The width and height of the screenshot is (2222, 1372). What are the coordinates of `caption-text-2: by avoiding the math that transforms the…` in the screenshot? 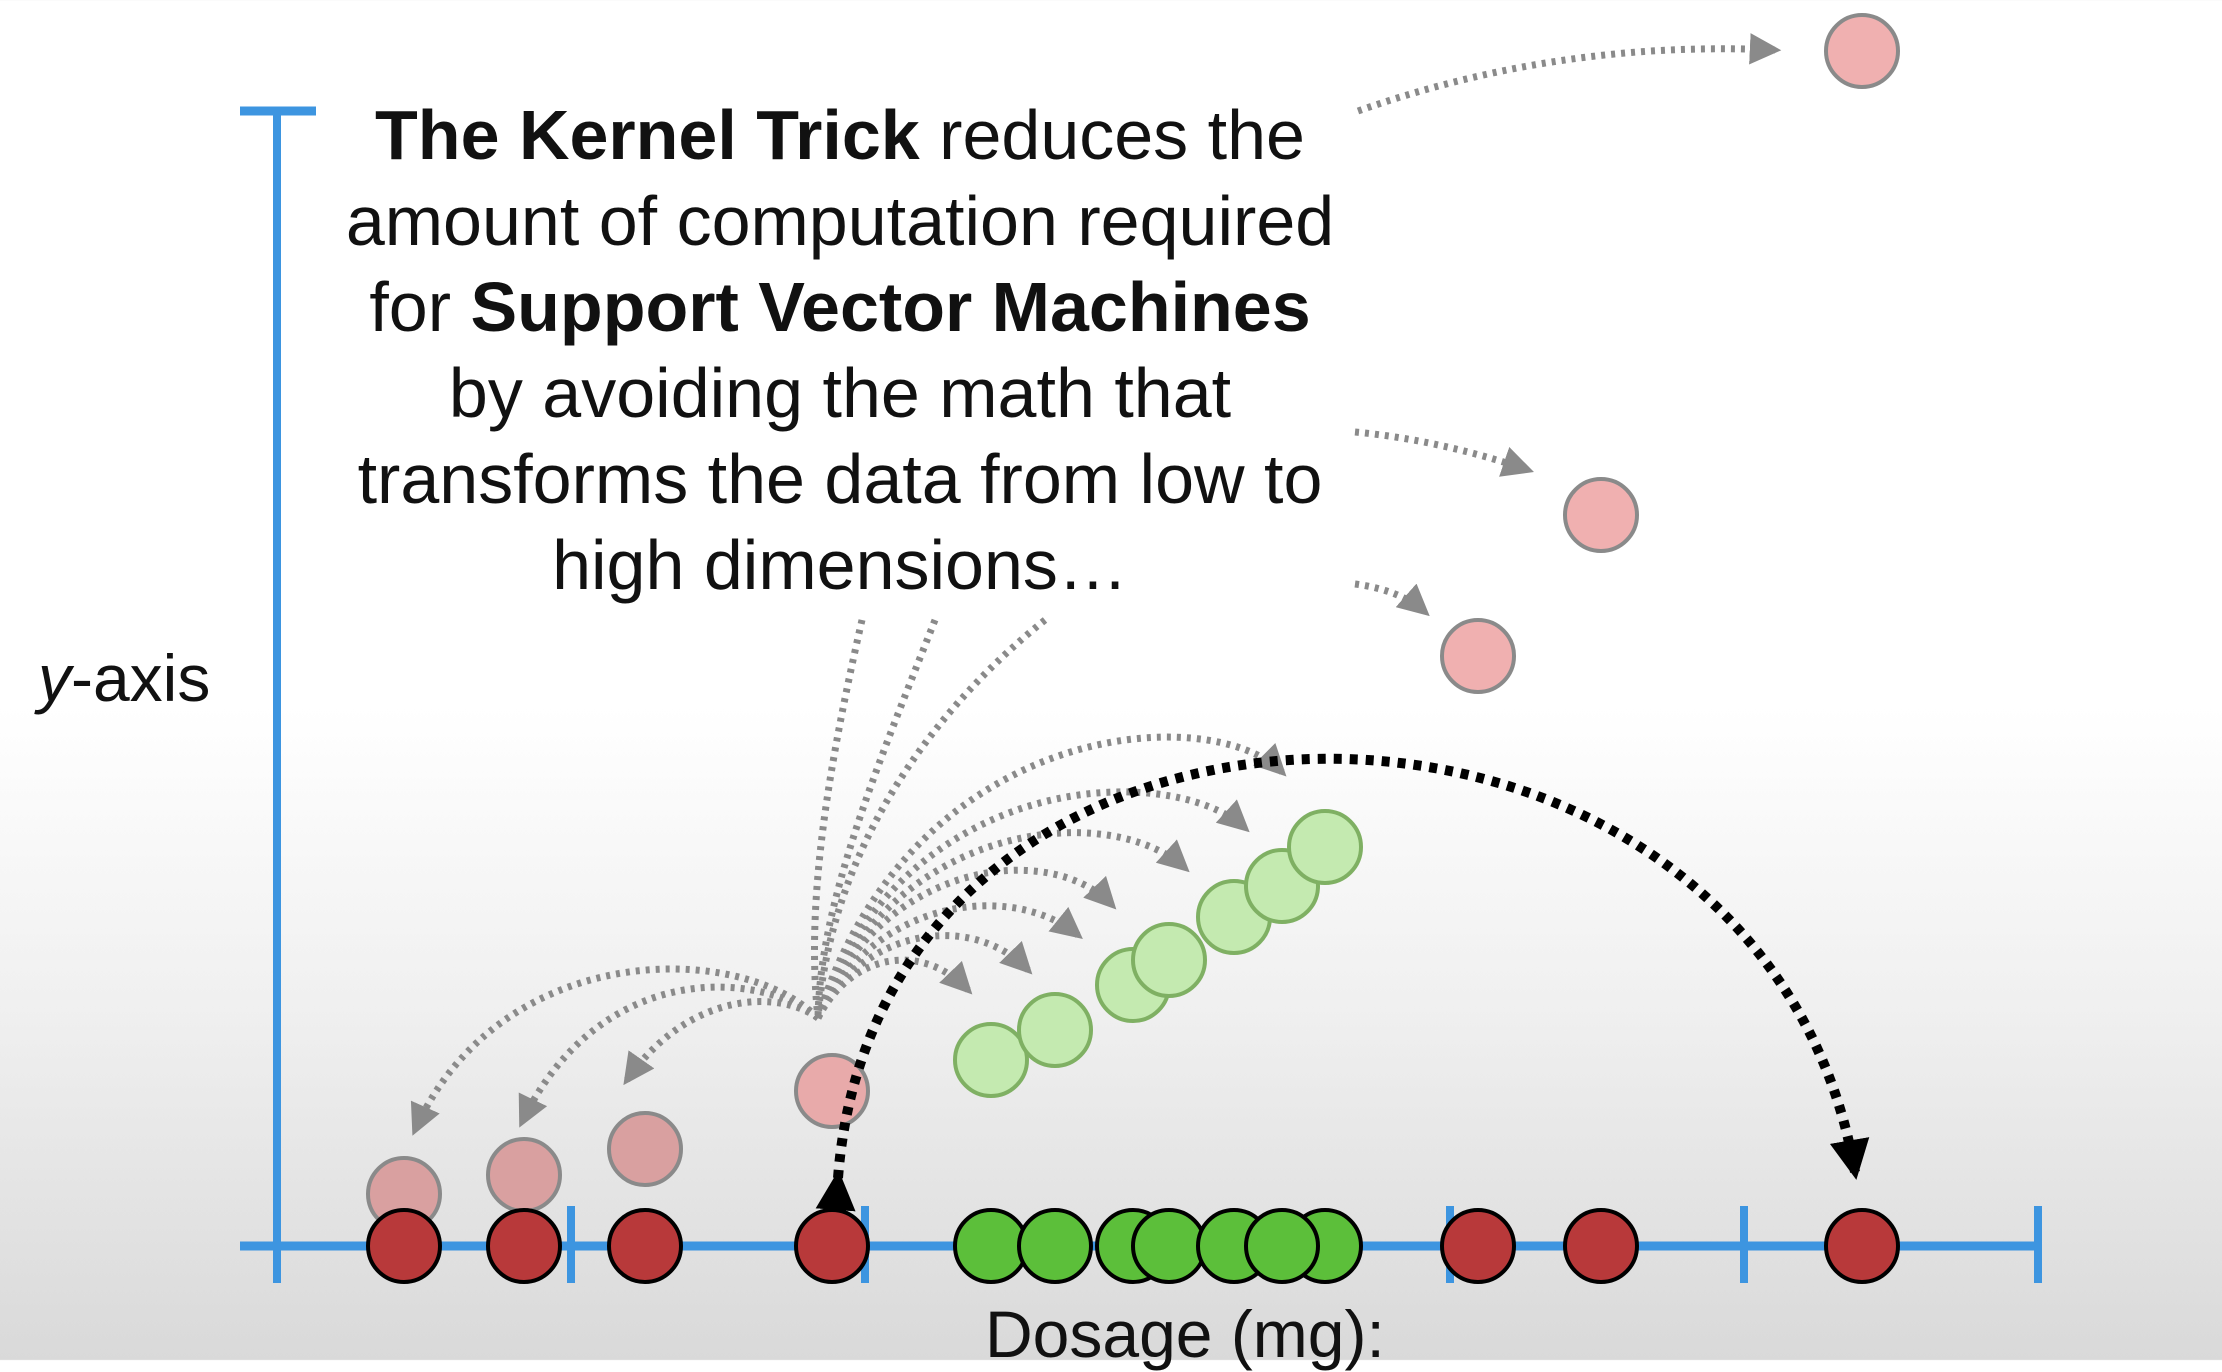 It's located at (840, 479).